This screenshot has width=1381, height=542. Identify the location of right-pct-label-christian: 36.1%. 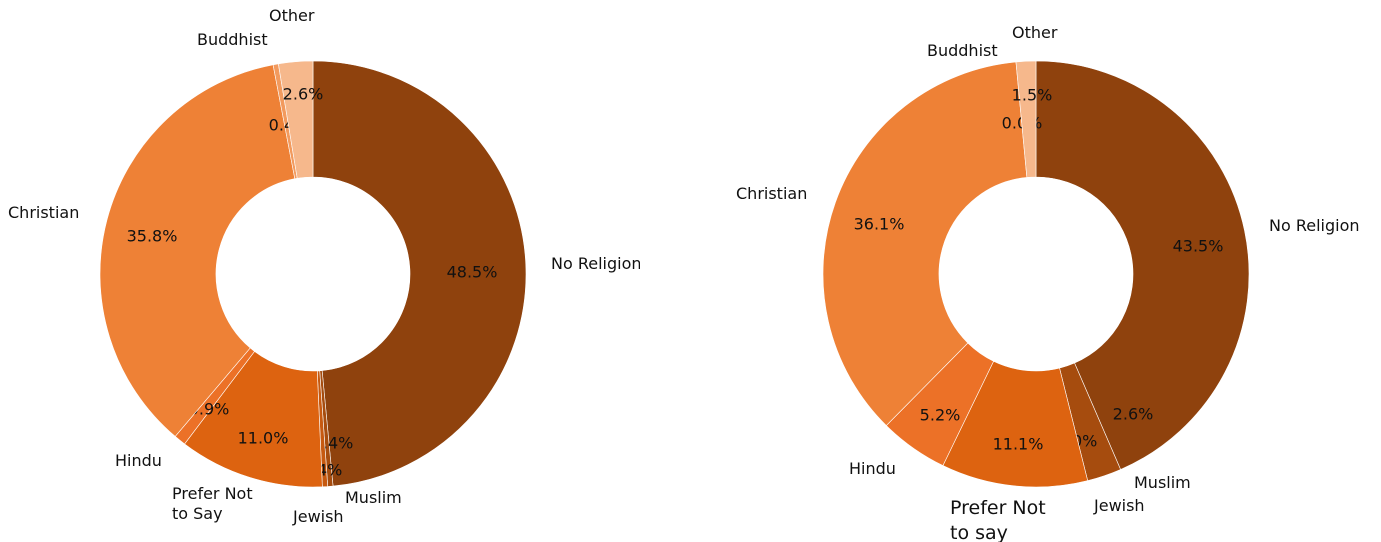
(879, 224).